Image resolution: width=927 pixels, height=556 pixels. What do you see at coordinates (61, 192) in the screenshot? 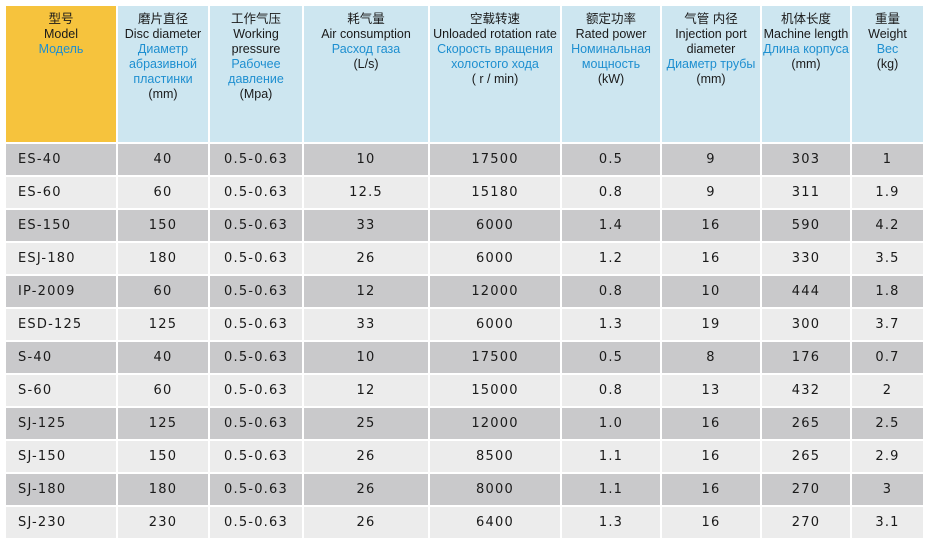
I see `cell-model: ES-60` at bounding box center [61, 192].